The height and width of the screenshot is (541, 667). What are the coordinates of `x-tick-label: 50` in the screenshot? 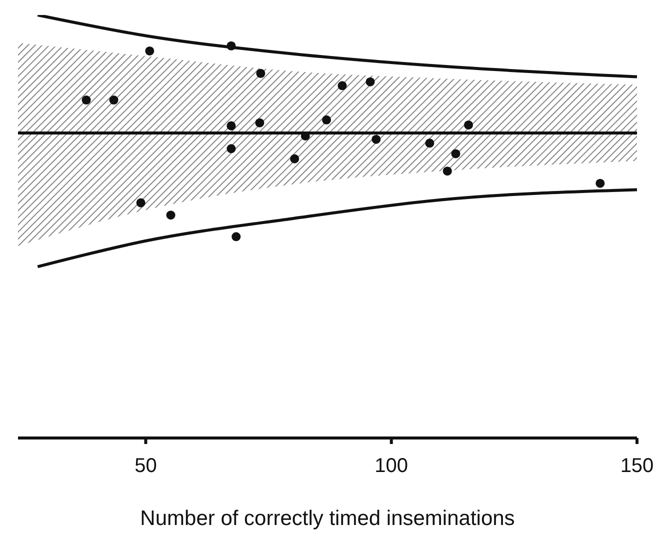 It's located at (145, 466).